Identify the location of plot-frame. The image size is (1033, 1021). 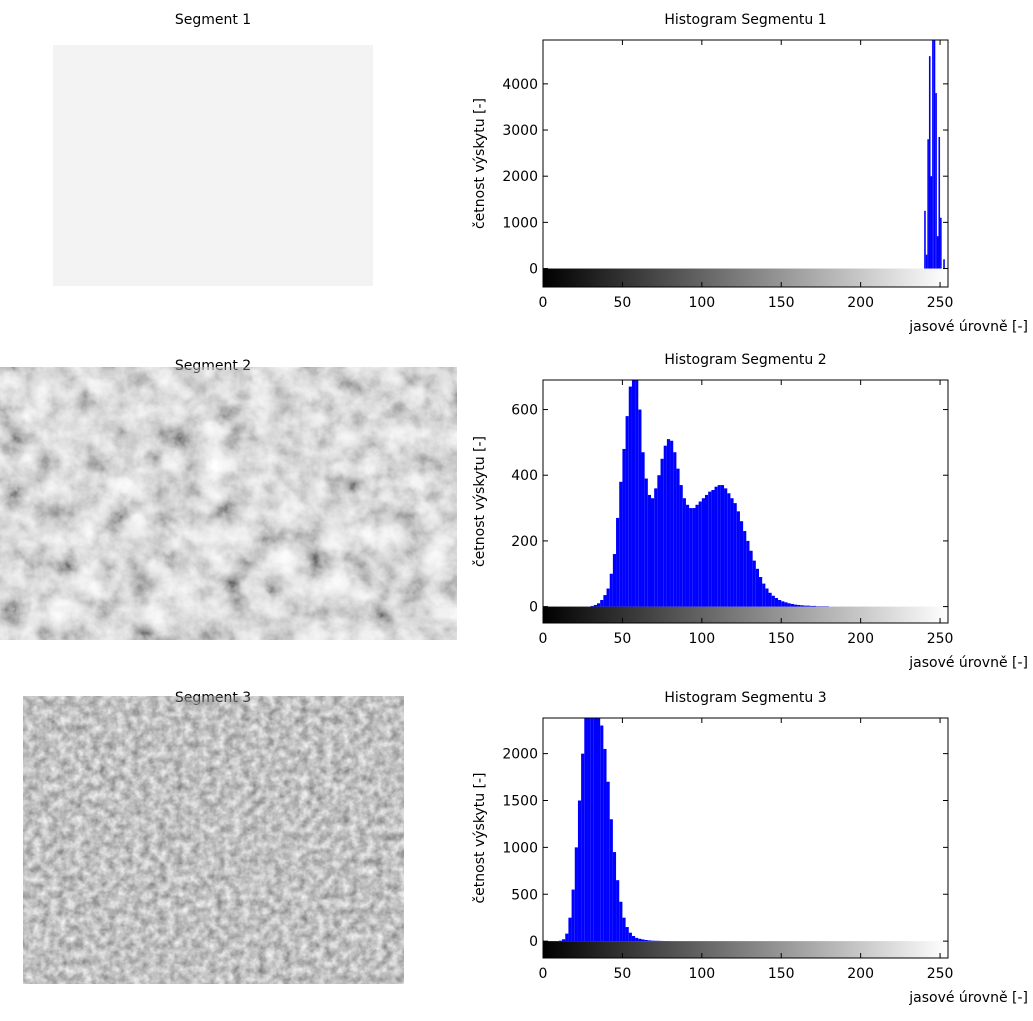
(745, 163).